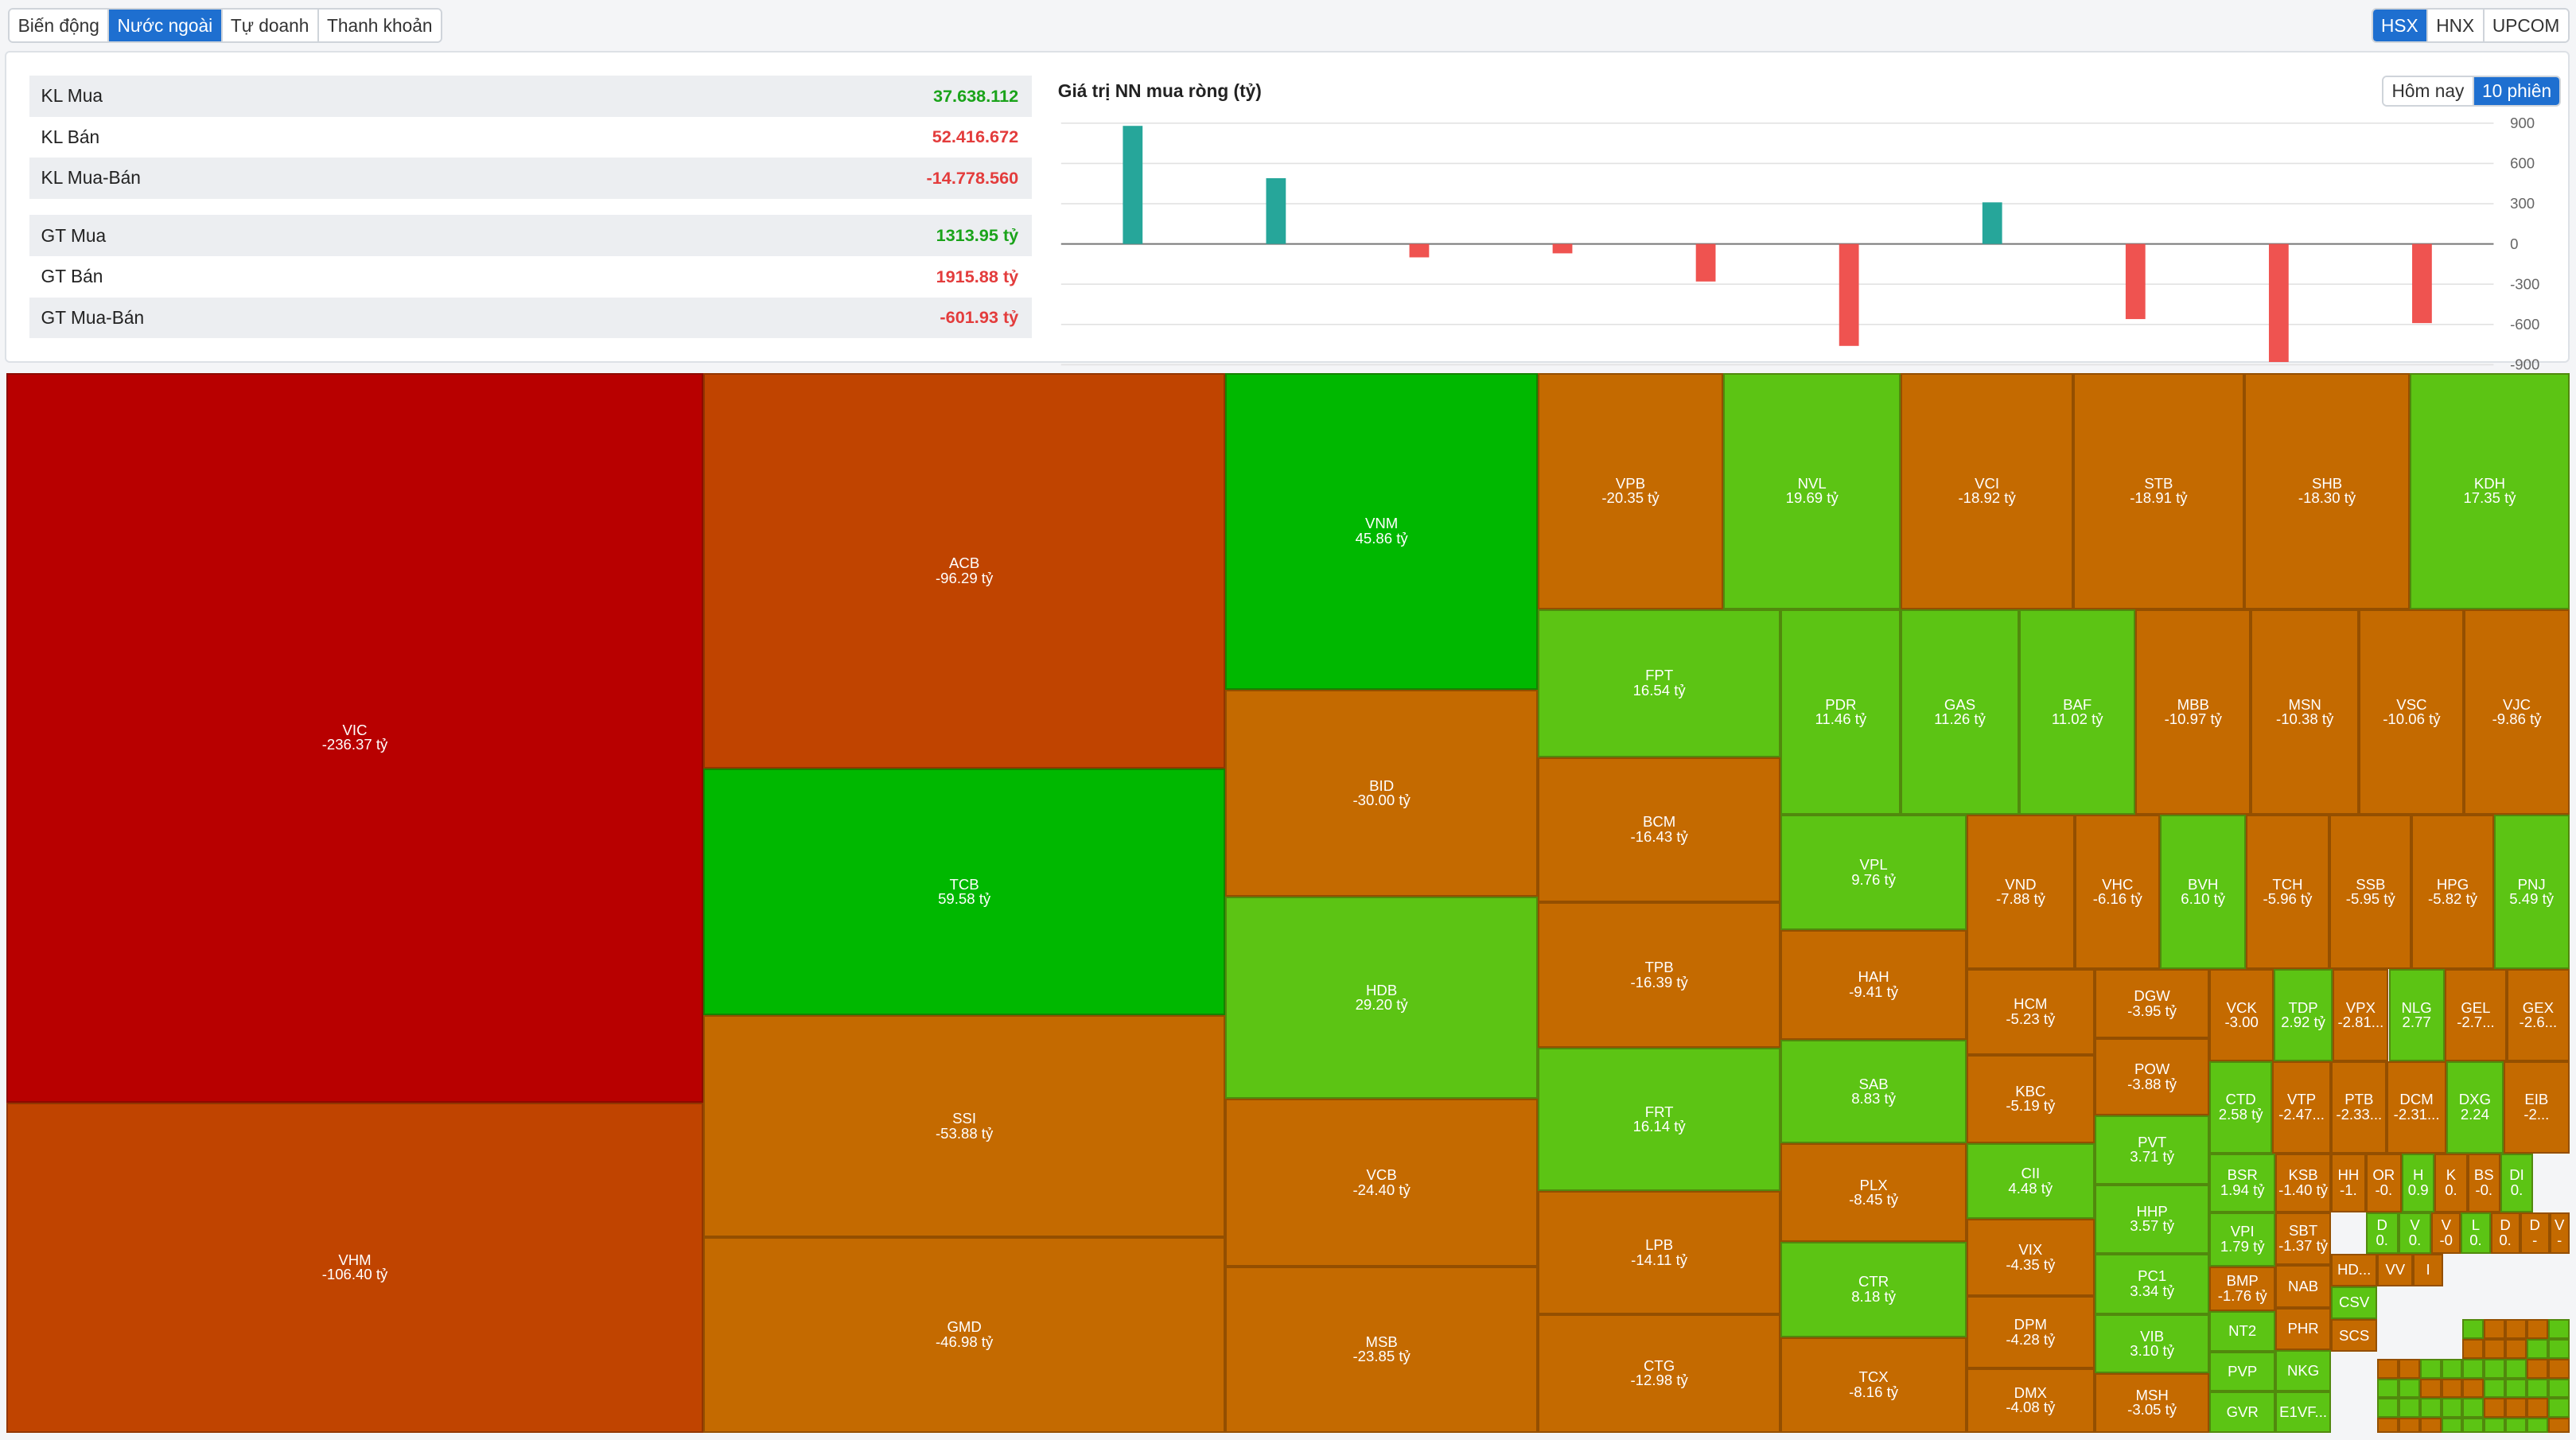  What do you see at coordinates (1874, 1092) in the screenshot?
I see `treemap-cell: SAB 8.83 tỷ` at bounding box center [1874, 1092].